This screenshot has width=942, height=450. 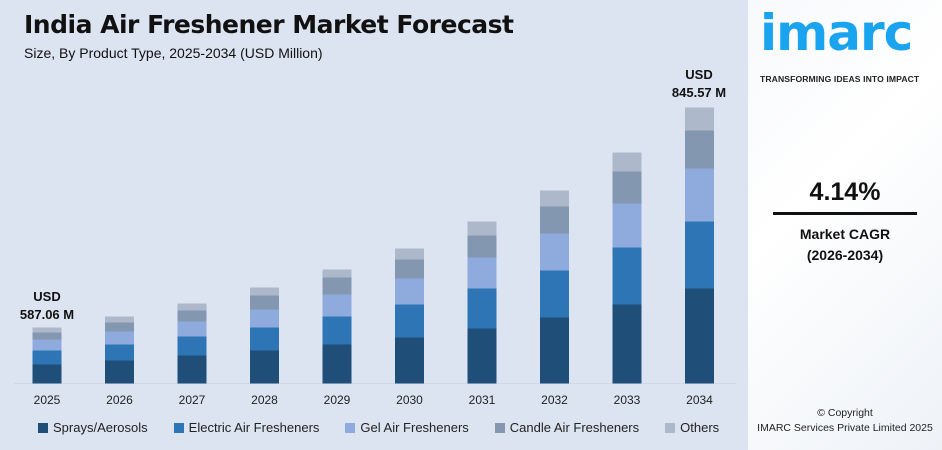 I want to click on brand-tagline: TRANSFORMING IDEAS INTO IMPACT, so click(x=840, y=79).